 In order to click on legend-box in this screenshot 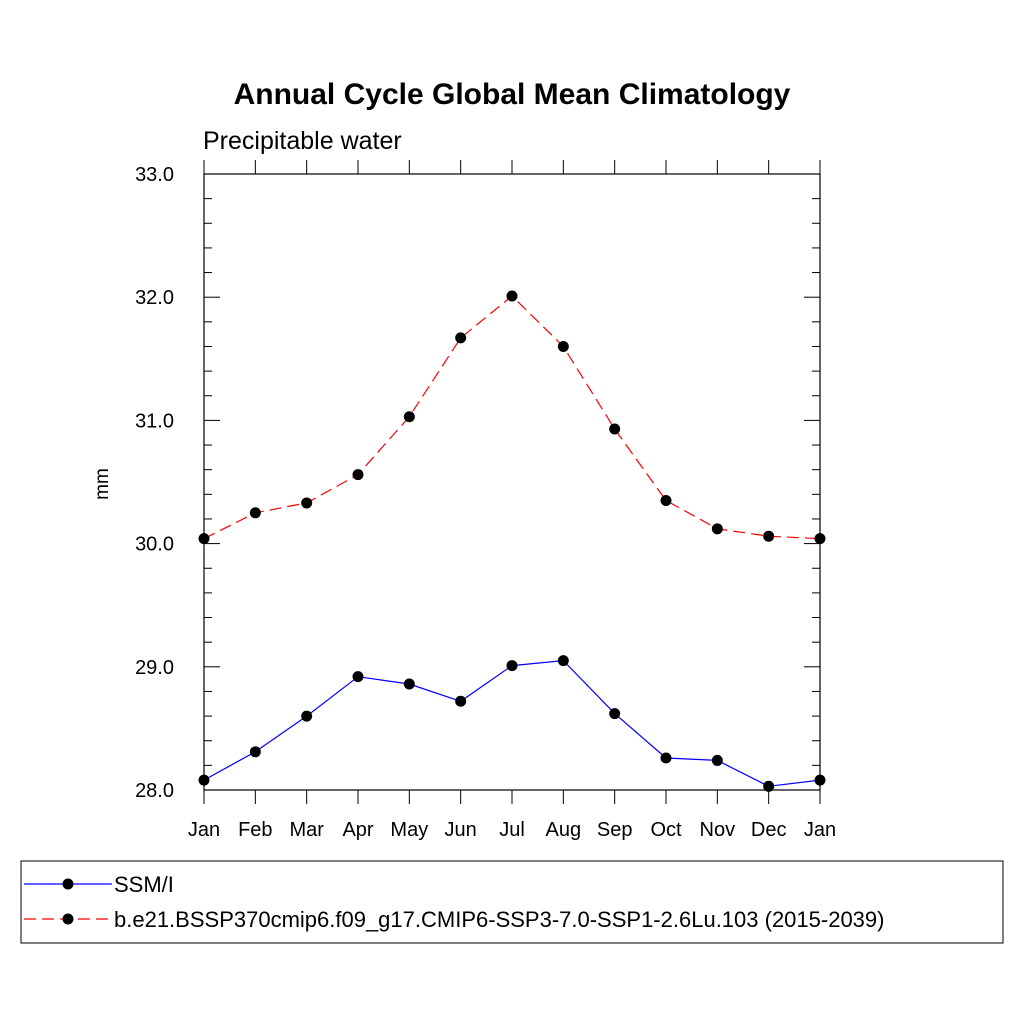, I will do `click(512, 902)`.